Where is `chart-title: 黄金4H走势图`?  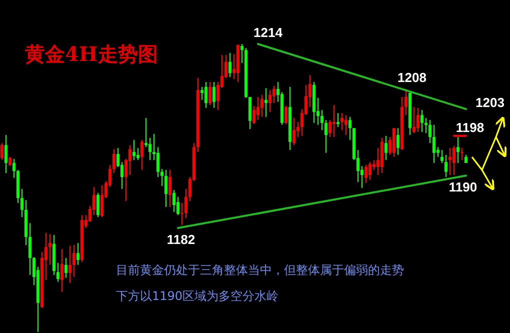
chart-title: 黄金4H走势图 is located at coordinates (91, 54).